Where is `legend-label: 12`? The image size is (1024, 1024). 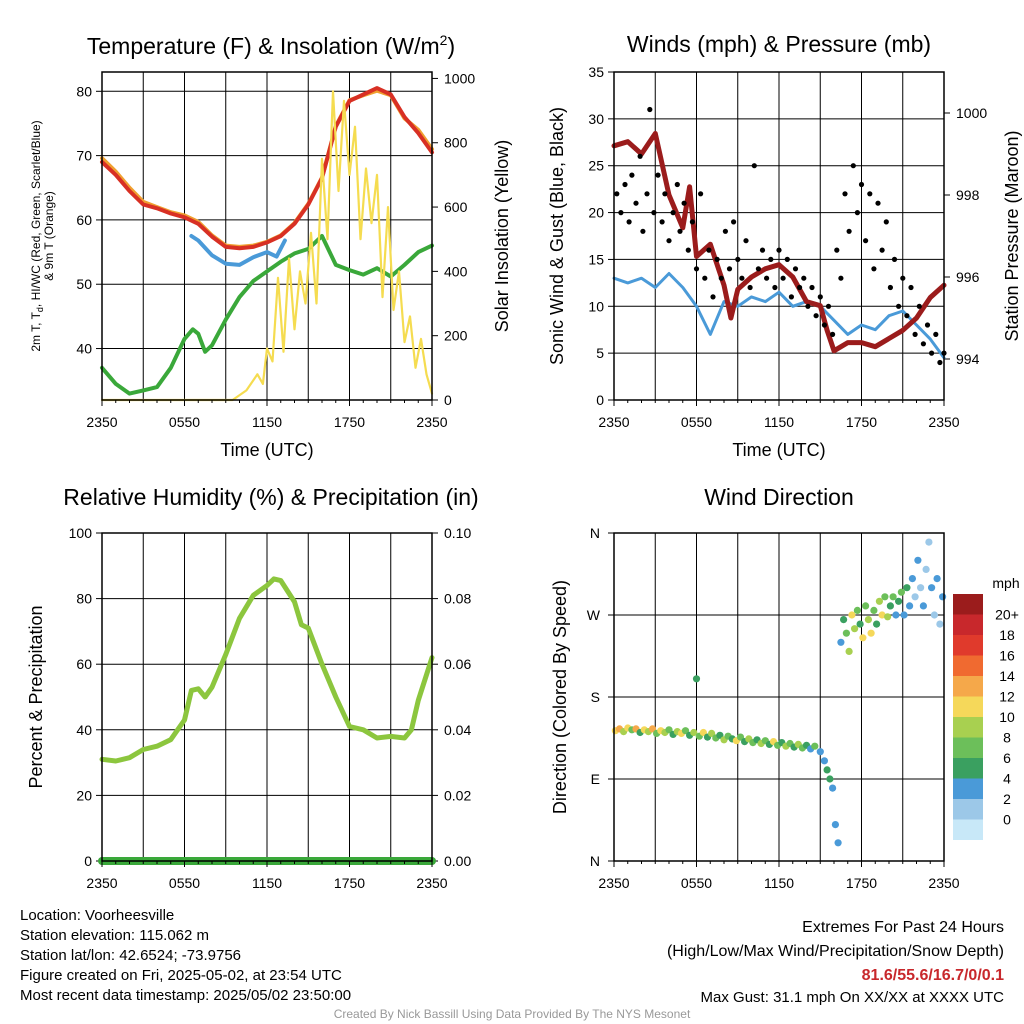
legend-label: 12 is located at coordinates (1007, 697).